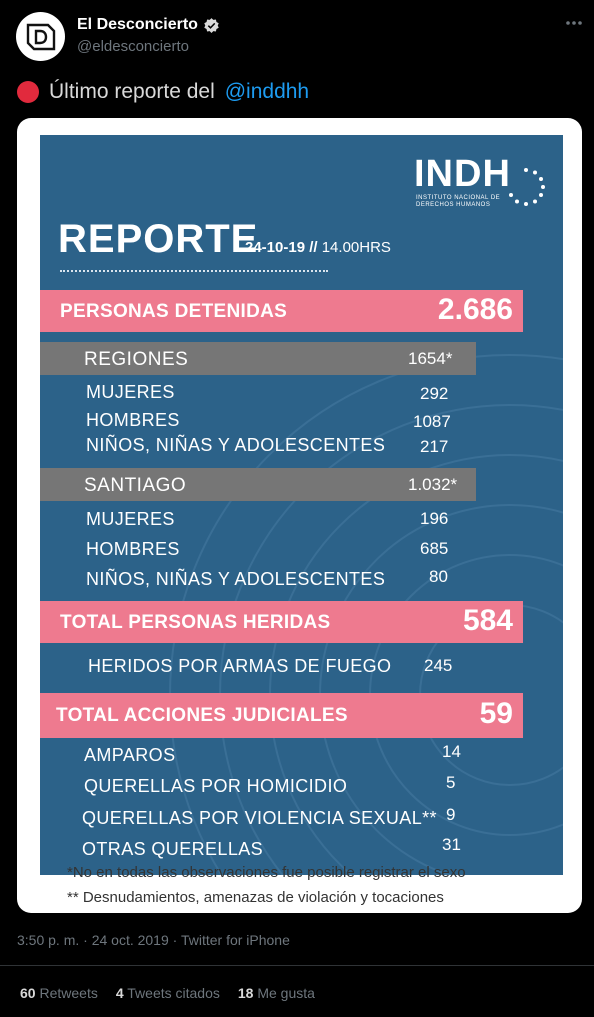 This screenshot has width=594, height=1017. Describe the element at coordinates (148, 25) in the screenshot. I see `account-name: El Desconcierto` at that location.